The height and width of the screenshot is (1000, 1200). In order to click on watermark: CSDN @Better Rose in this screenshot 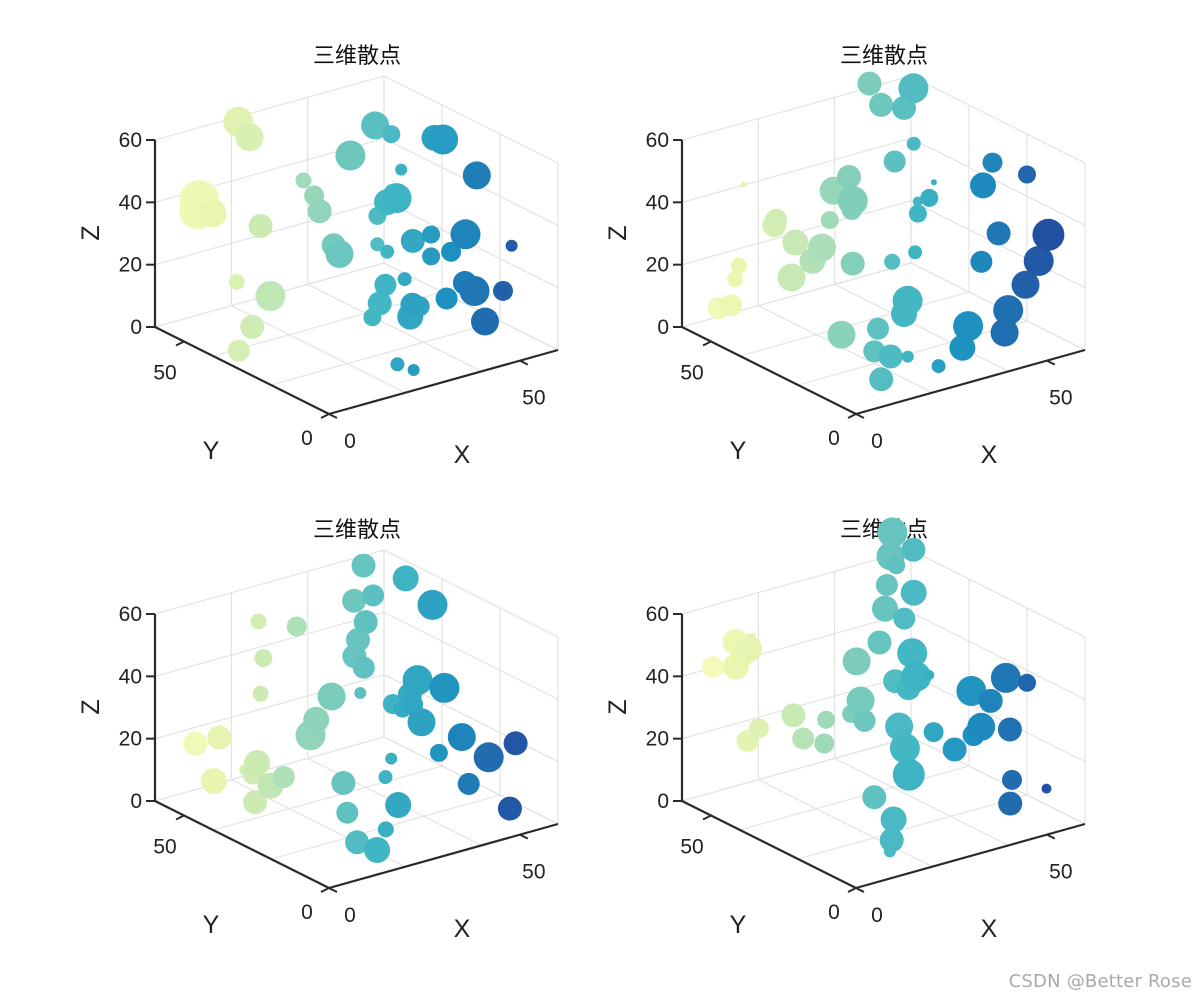, I will do `click(1100, 981)`.